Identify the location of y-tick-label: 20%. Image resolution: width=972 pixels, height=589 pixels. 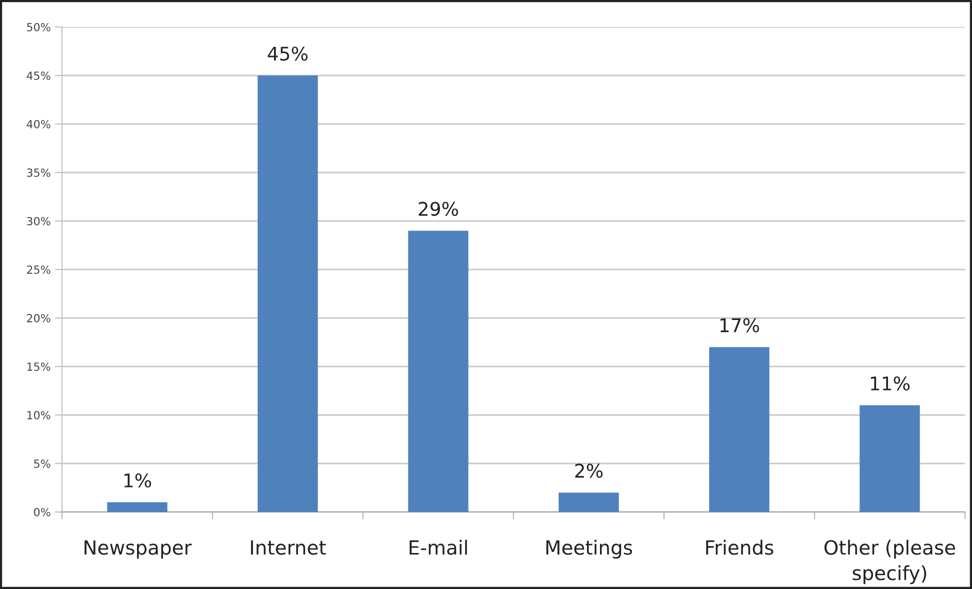
(38, 318).